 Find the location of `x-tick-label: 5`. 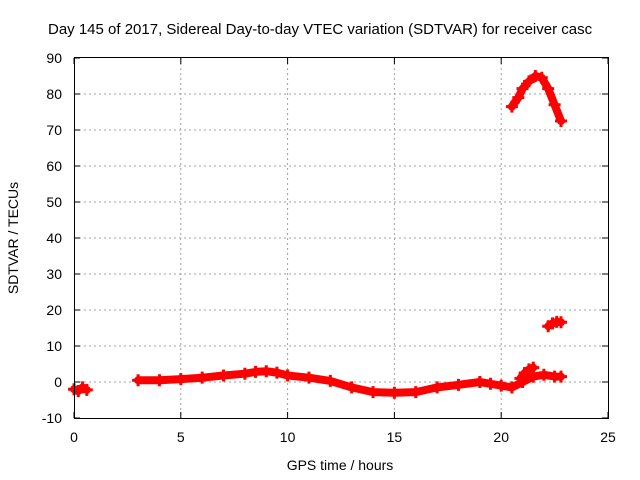

x-tick-label: 5 is located at coordinates (181, 437).